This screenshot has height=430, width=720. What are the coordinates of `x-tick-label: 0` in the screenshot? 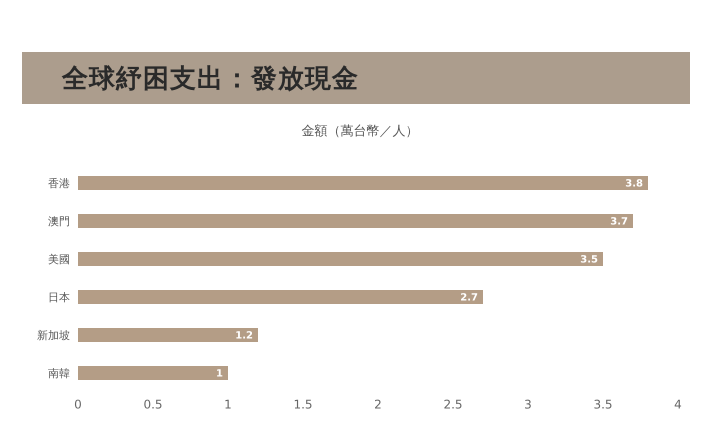 It's located at (78, 405).